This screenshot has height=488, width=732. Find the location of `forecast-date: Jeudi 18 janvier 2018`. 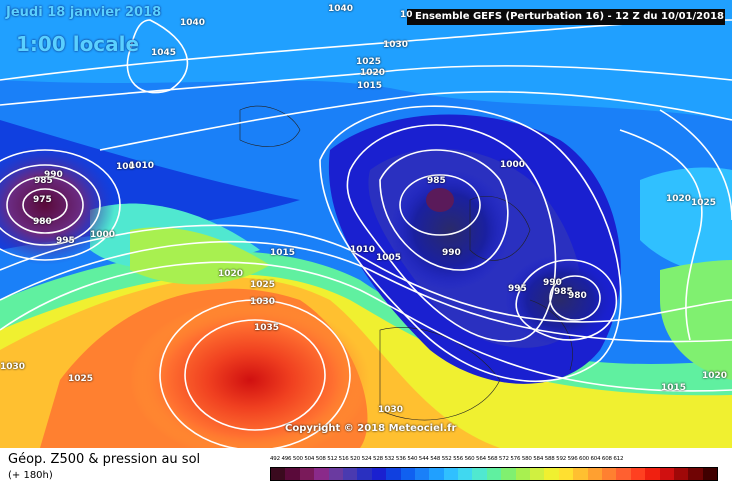

forecast-date: Jeudi 18 janvier 2018 is located at coordinates (84, 12).